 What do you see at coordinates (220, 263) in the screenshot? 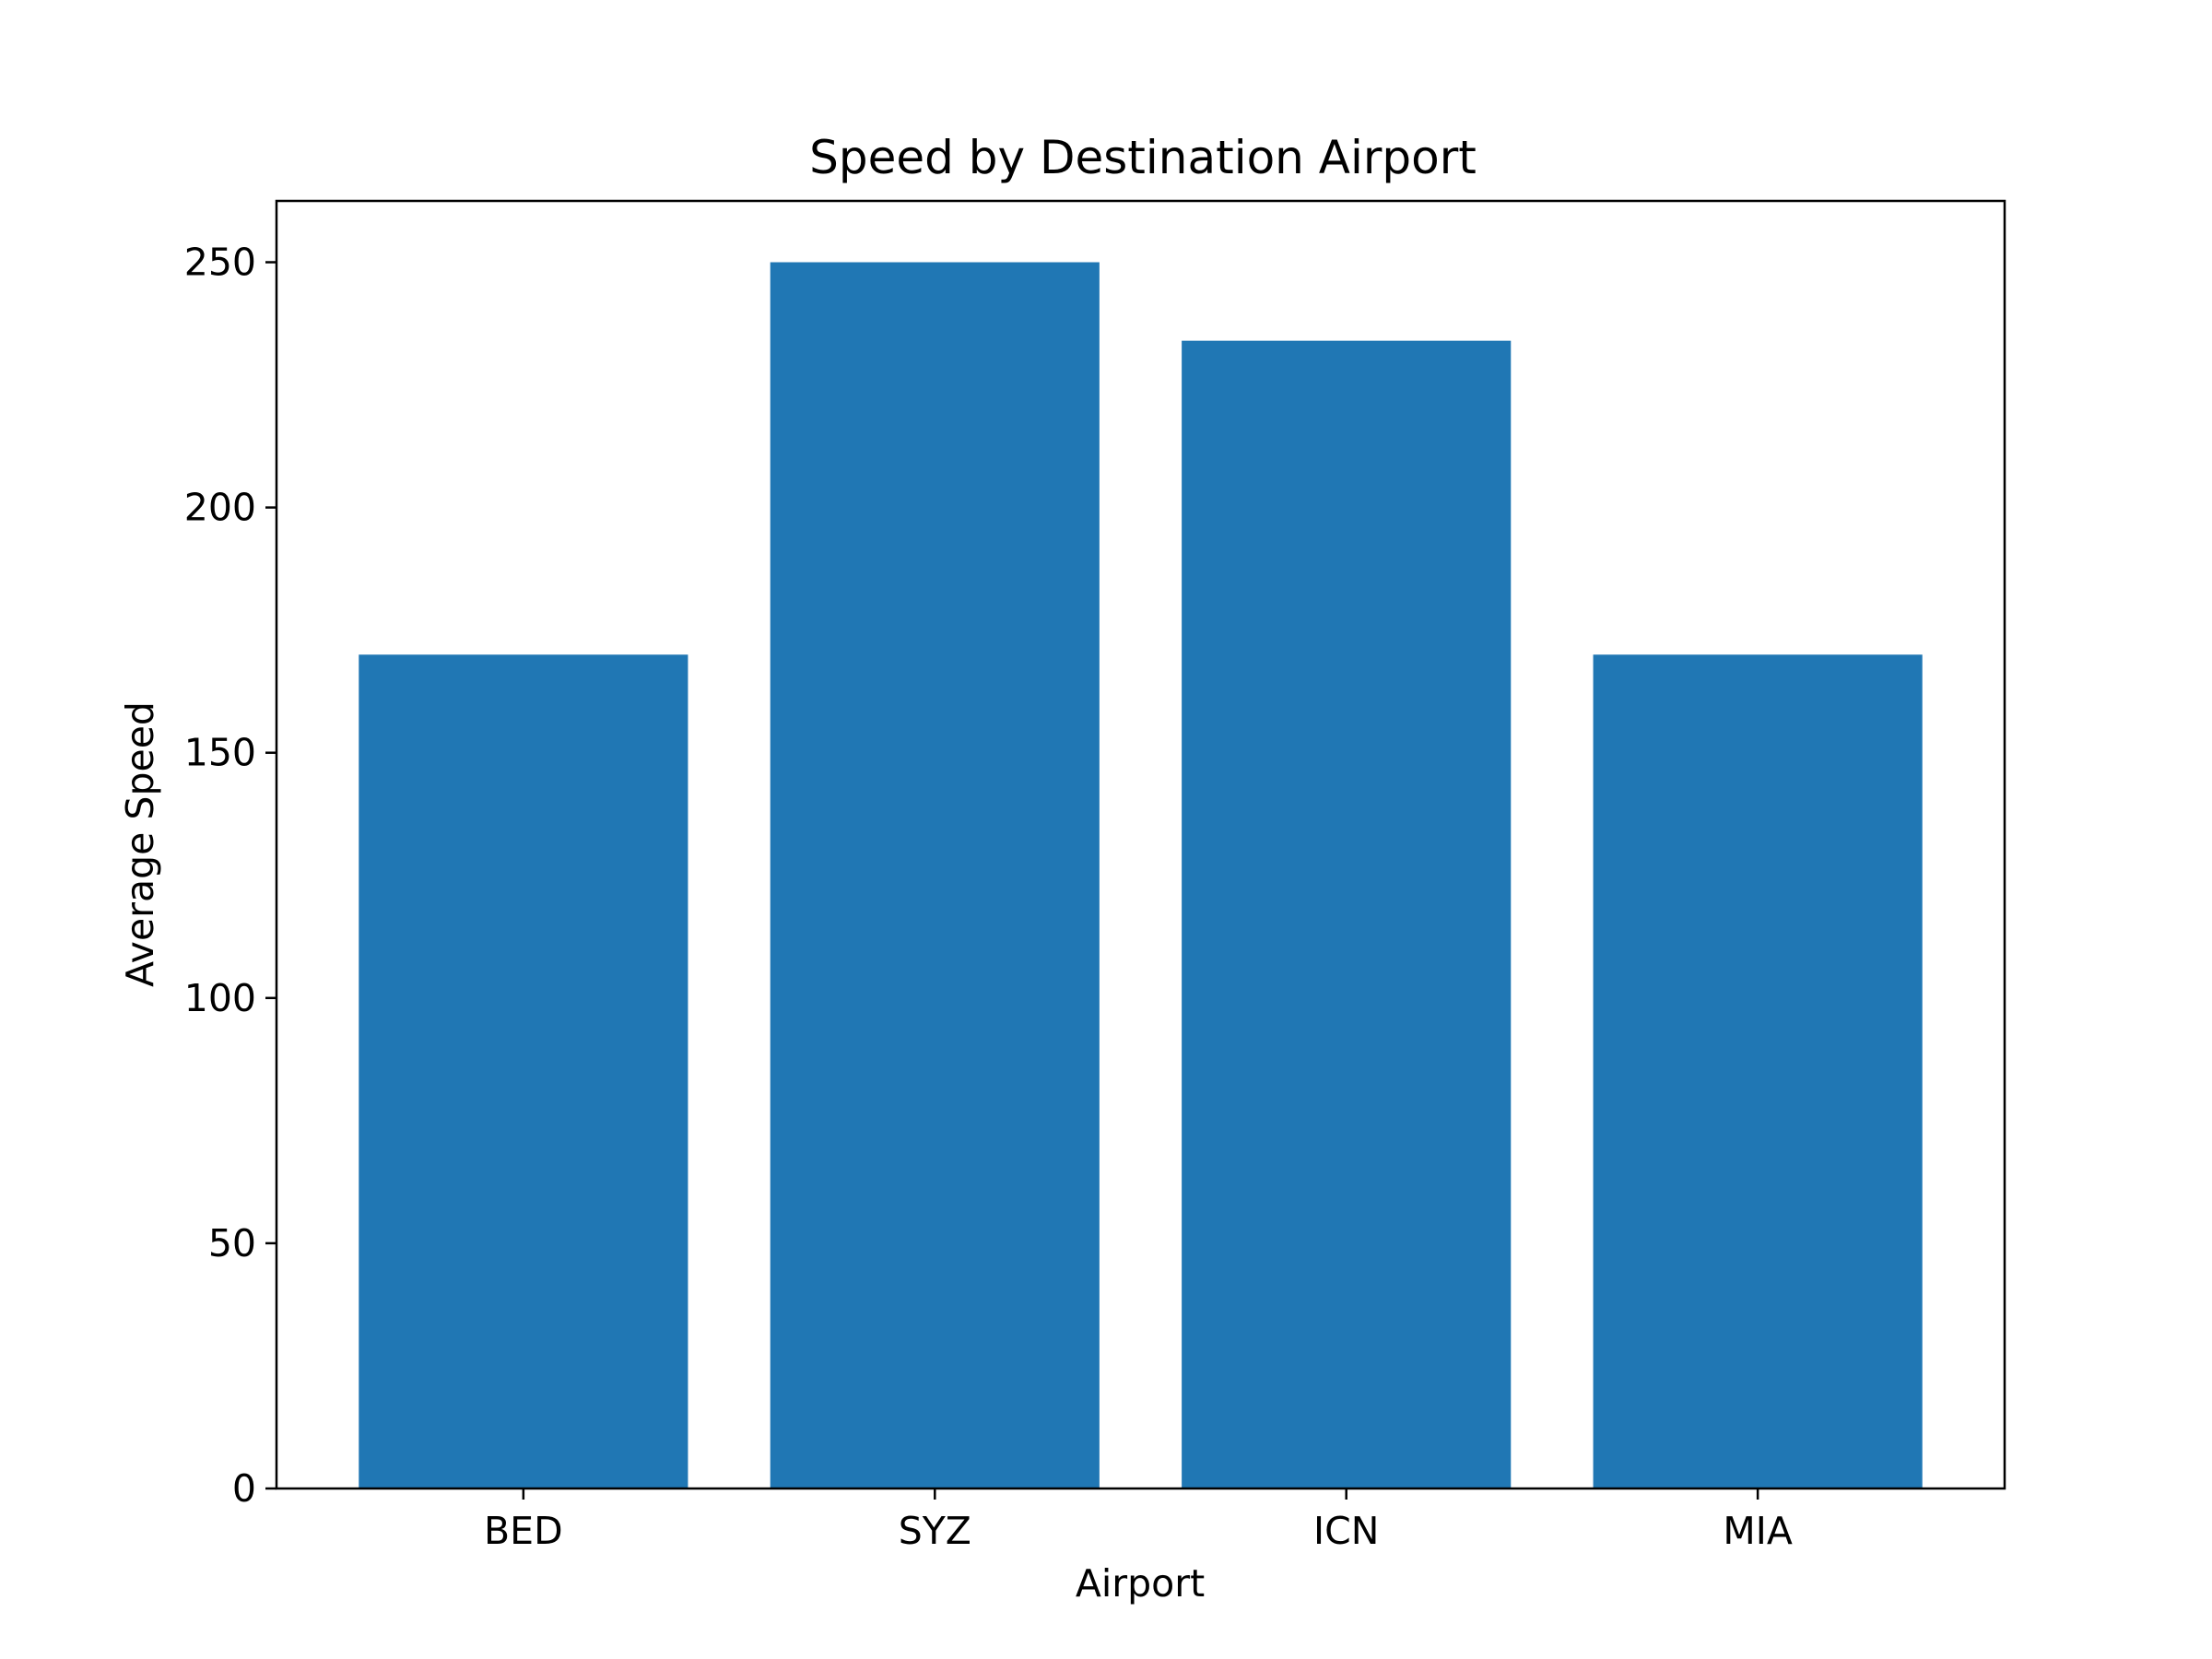
I see `y-tick-label: 250` at bounding box center [220, 263].